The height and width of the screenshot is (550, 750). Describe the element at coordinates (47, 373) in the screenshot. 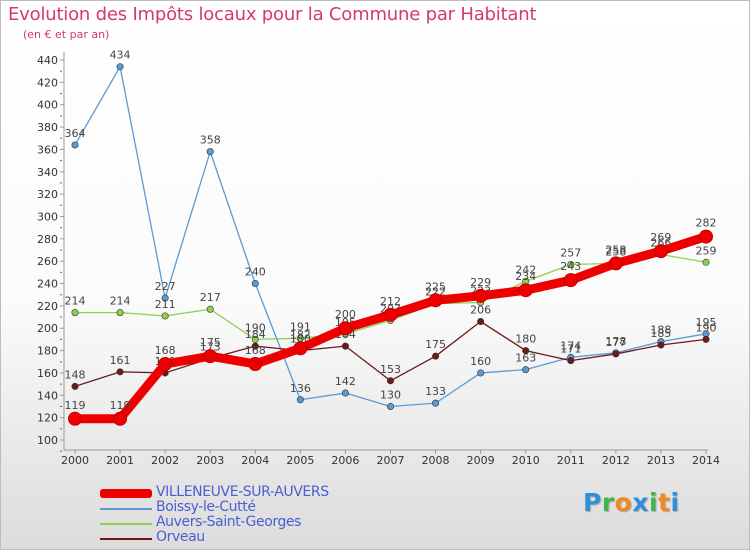

I see `y-tick-label: 160` at that location.